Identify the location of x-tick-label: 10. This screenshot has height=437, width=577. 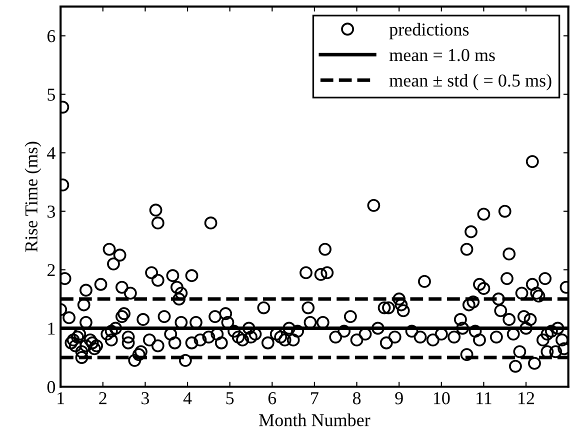
(442, 398).